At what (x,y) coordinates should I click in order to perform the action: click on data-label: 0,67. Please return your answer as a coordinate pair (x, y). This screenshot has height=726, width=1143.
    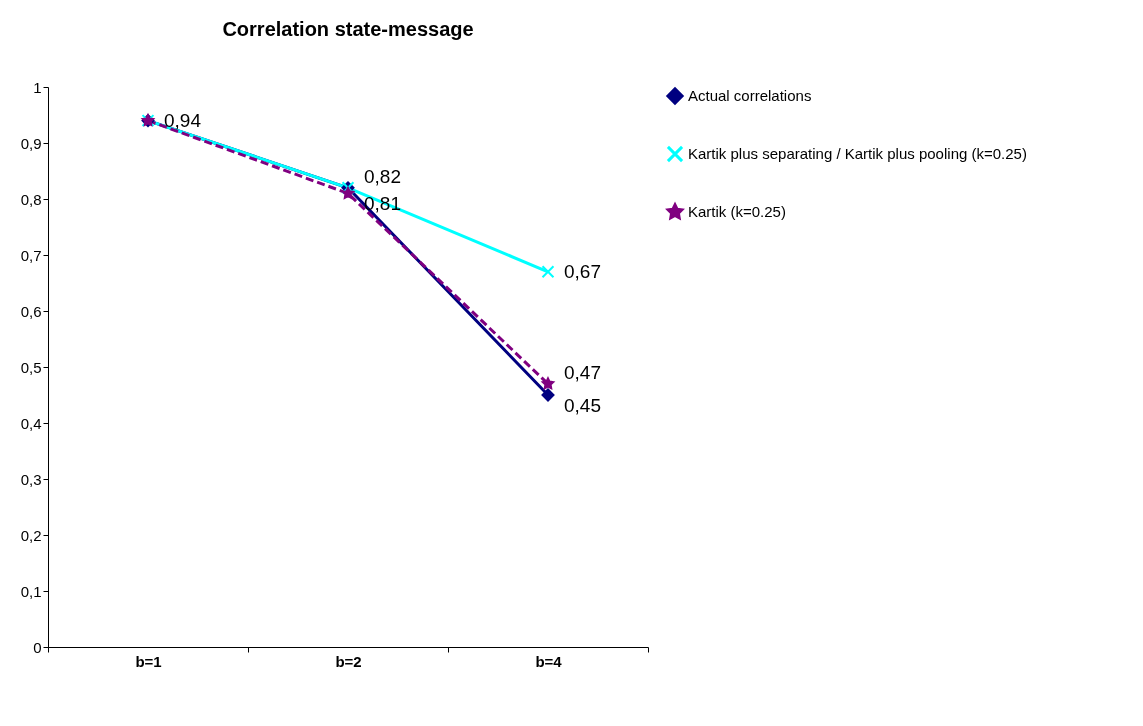
    Looking at the image, I should click on (582, 271).